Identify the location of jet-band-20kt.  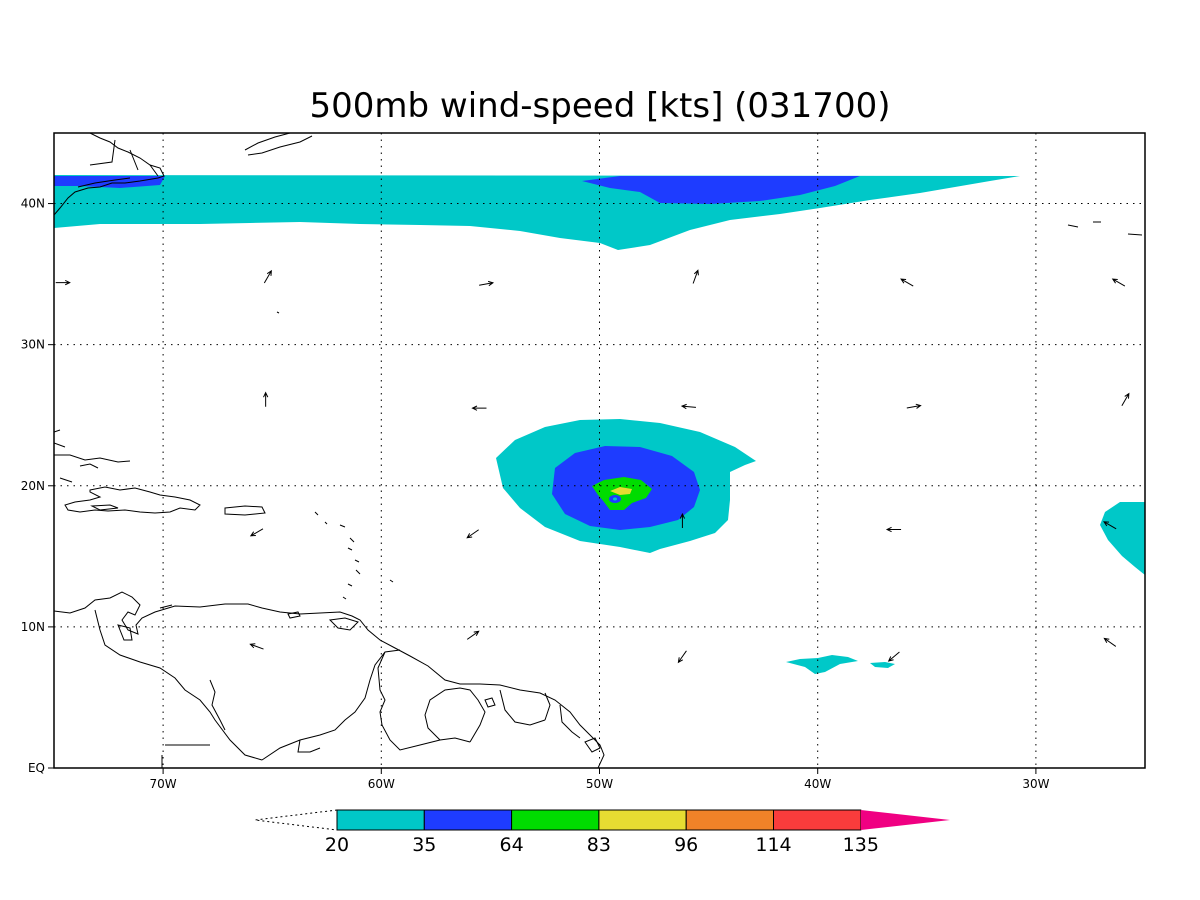
(537, 212).